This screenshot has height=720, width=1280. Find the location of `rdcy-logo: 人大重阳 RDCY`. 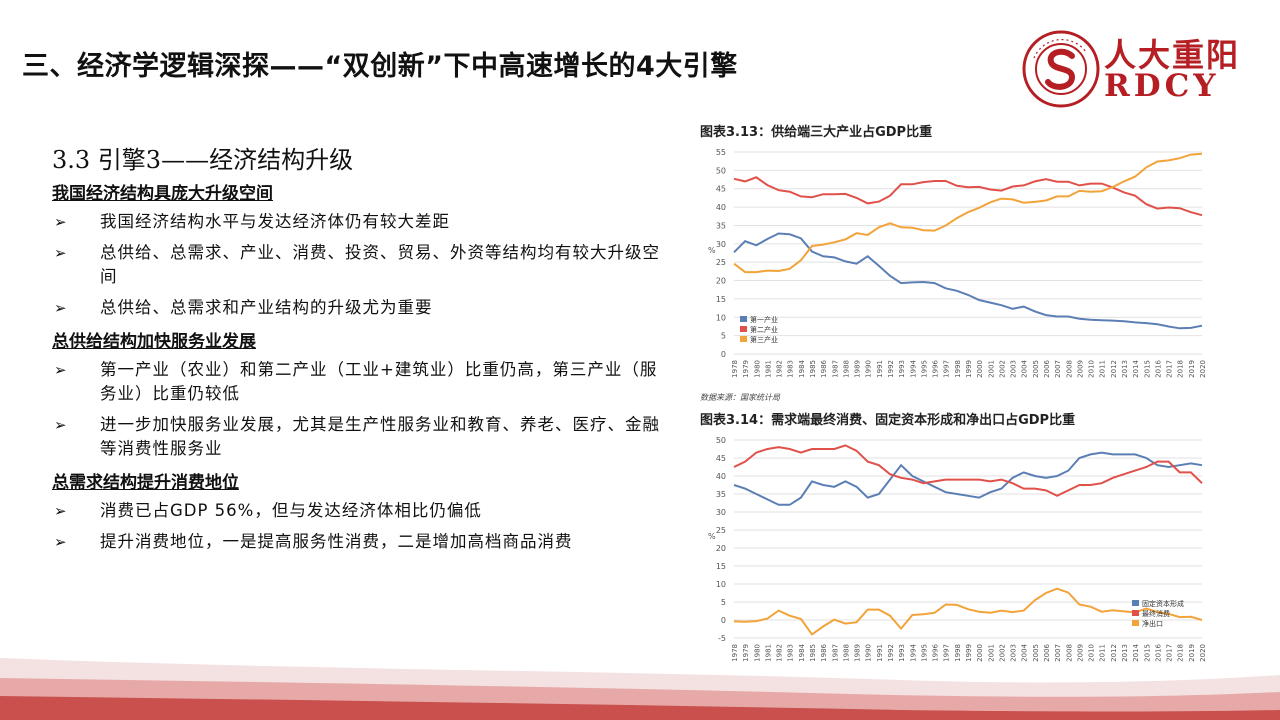

rdcy-logo: 人大重阳 RDCY is located at coordinates (1135, 69).